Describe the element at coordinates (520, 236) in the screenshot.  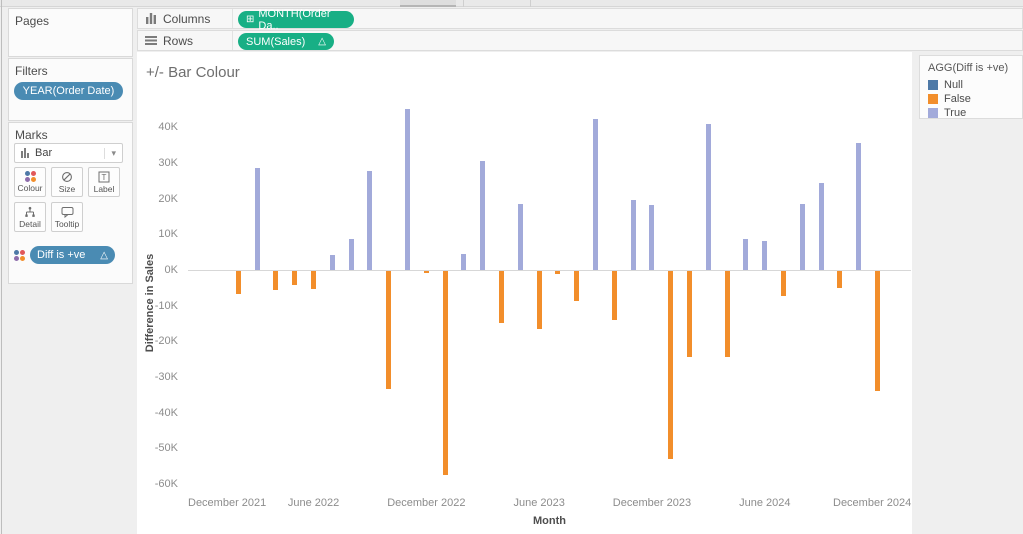
I see `bar-mark-may-2023` at that location.